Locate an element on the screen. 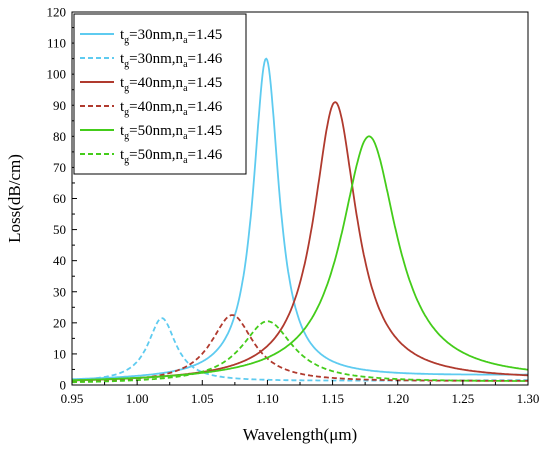  y-tick-label: 100 is located at coordinates (57, 74).